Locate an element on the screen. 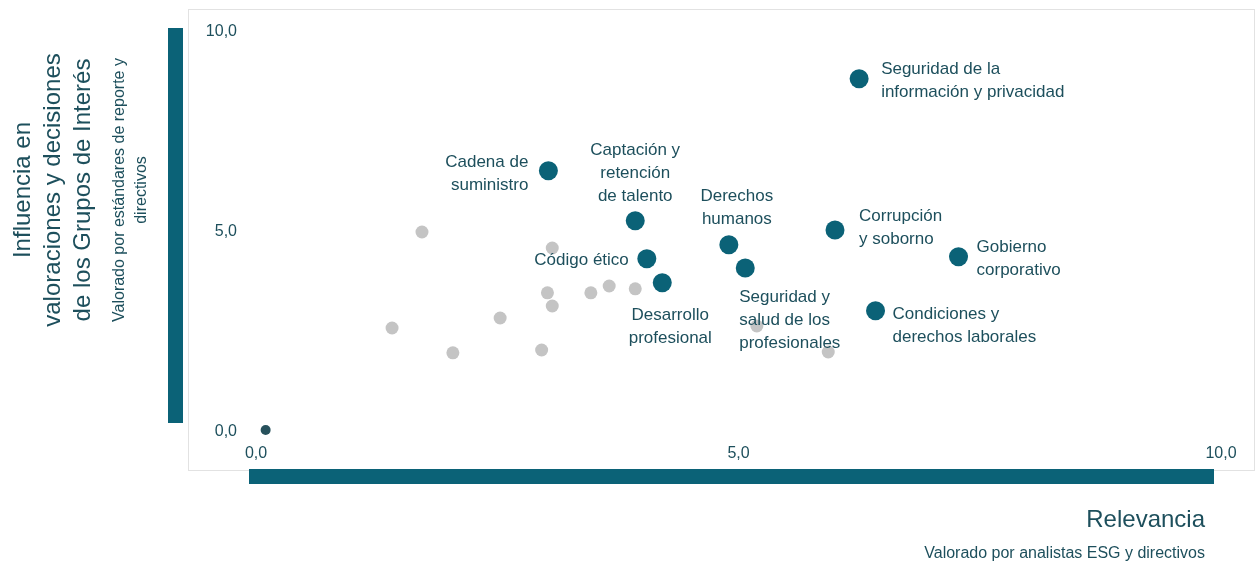 The image size is (1258, 585). annotation: Seguridad de la información y privacidad is located at coordinates (973, 79).